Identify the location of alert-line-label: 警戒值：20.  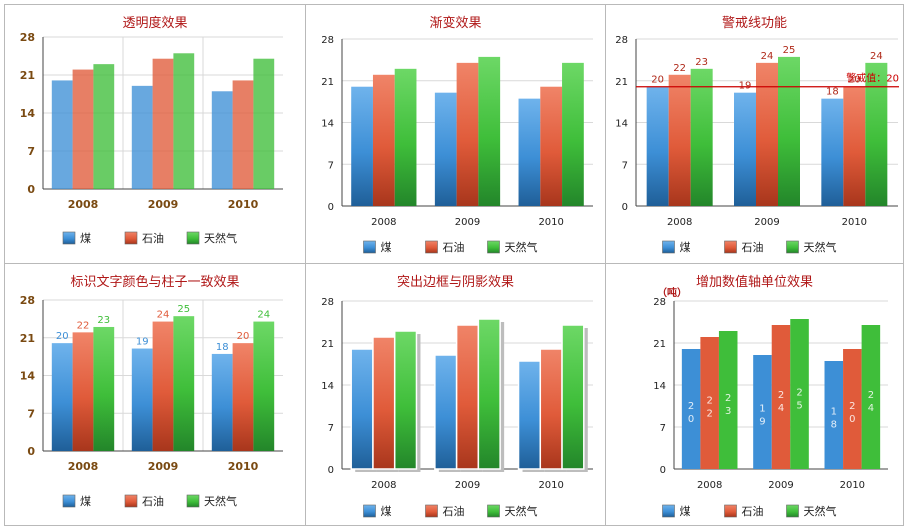
(872, 78).